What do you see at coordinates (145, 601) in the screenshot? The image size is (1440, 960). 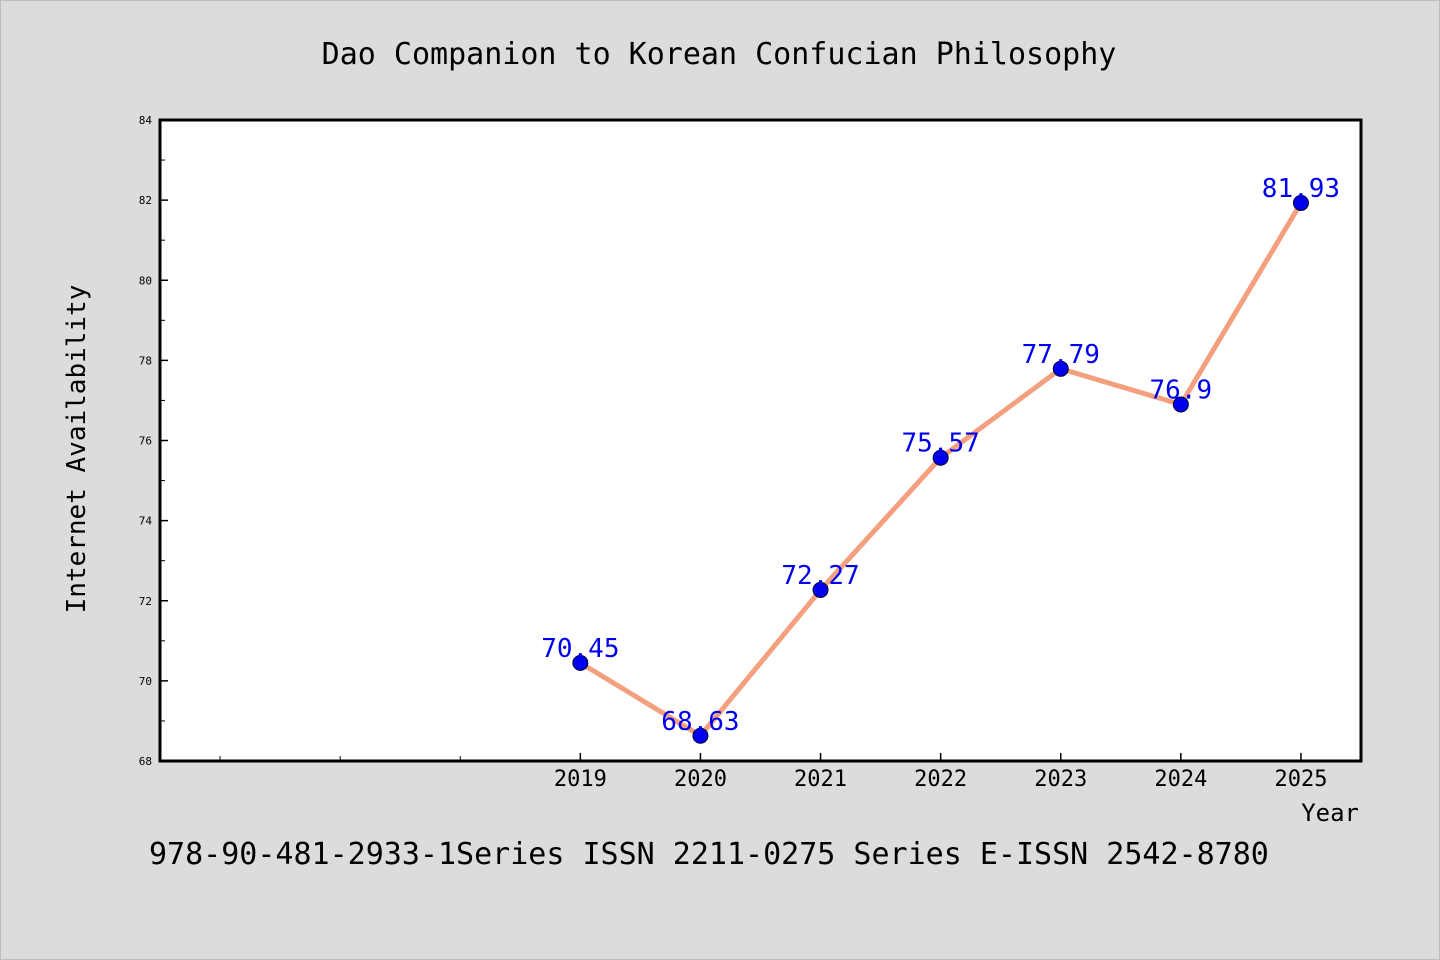 I see `y-tick-label: 72` at bounding box center [145, 601].